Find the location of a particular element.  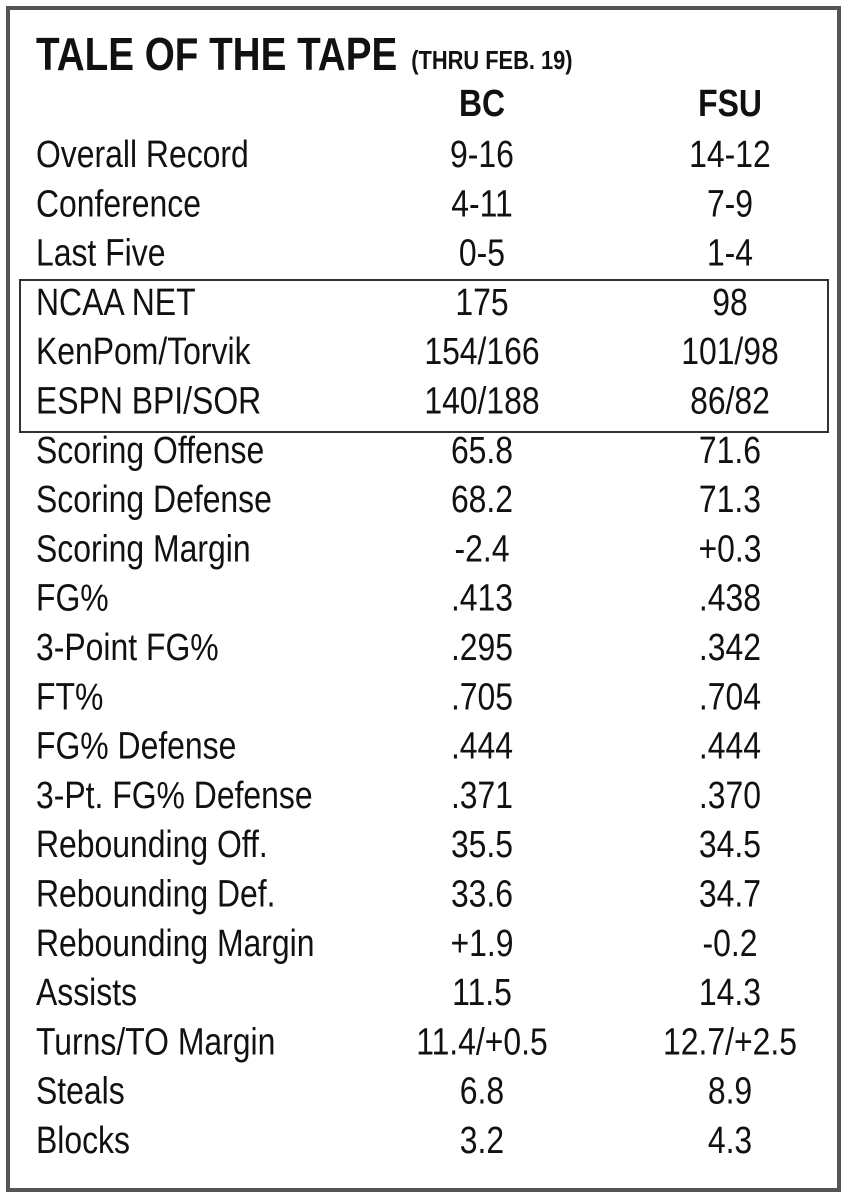

fsu-value: .704 is located at coordinates (730, 697).